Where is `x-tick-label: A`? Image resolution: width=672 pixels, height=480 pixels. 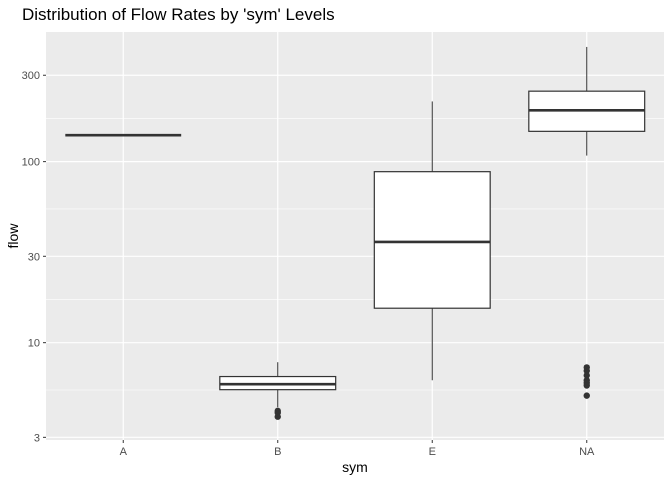
x-tick-label: A is located at coordinates (124, 452).